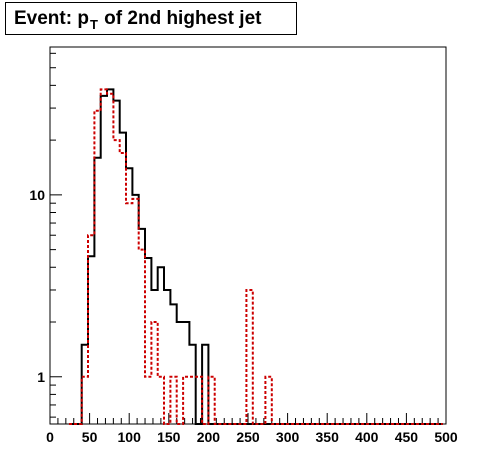 This screenshot has height=472, width=496. Describe the element at coordinates (288, 437) in the screenshot. I see `x-tick-label: 300` at that location.